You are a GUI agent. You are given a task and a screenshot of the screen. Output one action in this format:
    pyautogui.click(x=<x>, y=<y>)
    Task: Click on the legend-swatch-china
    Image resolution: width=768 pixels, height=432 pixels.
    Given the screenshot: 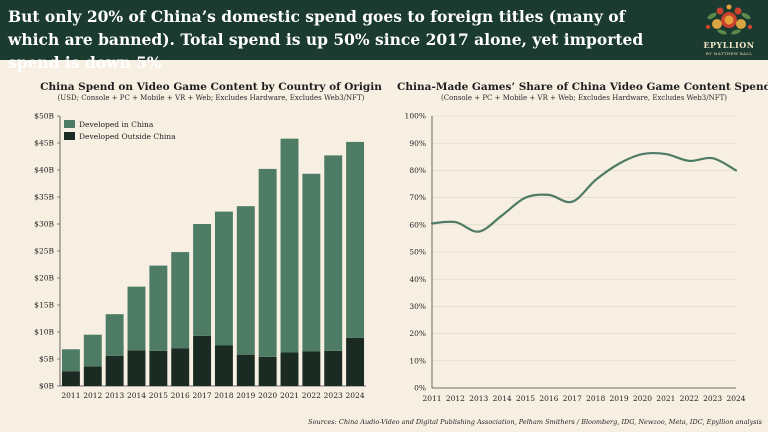 What is the action you would take?
    pyautogui.click(x=69, y=124)
    